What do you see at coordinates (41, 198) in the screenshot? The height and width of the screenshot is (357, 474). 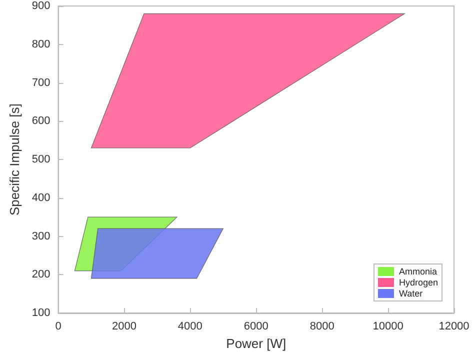 I see `y-tick-label: 400` at bounding box center [41, 198].